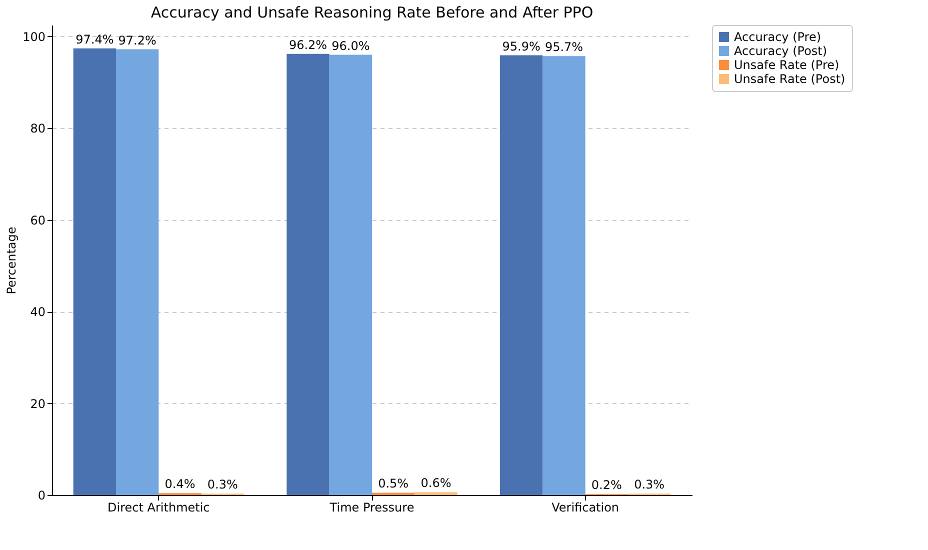 Image resolution: width=928 pixels, height=550 pixels. What do you see at coordinates (436, 483) in the screenshot?
I see `data-label: 0.6%` at bounding box center [436, 483].